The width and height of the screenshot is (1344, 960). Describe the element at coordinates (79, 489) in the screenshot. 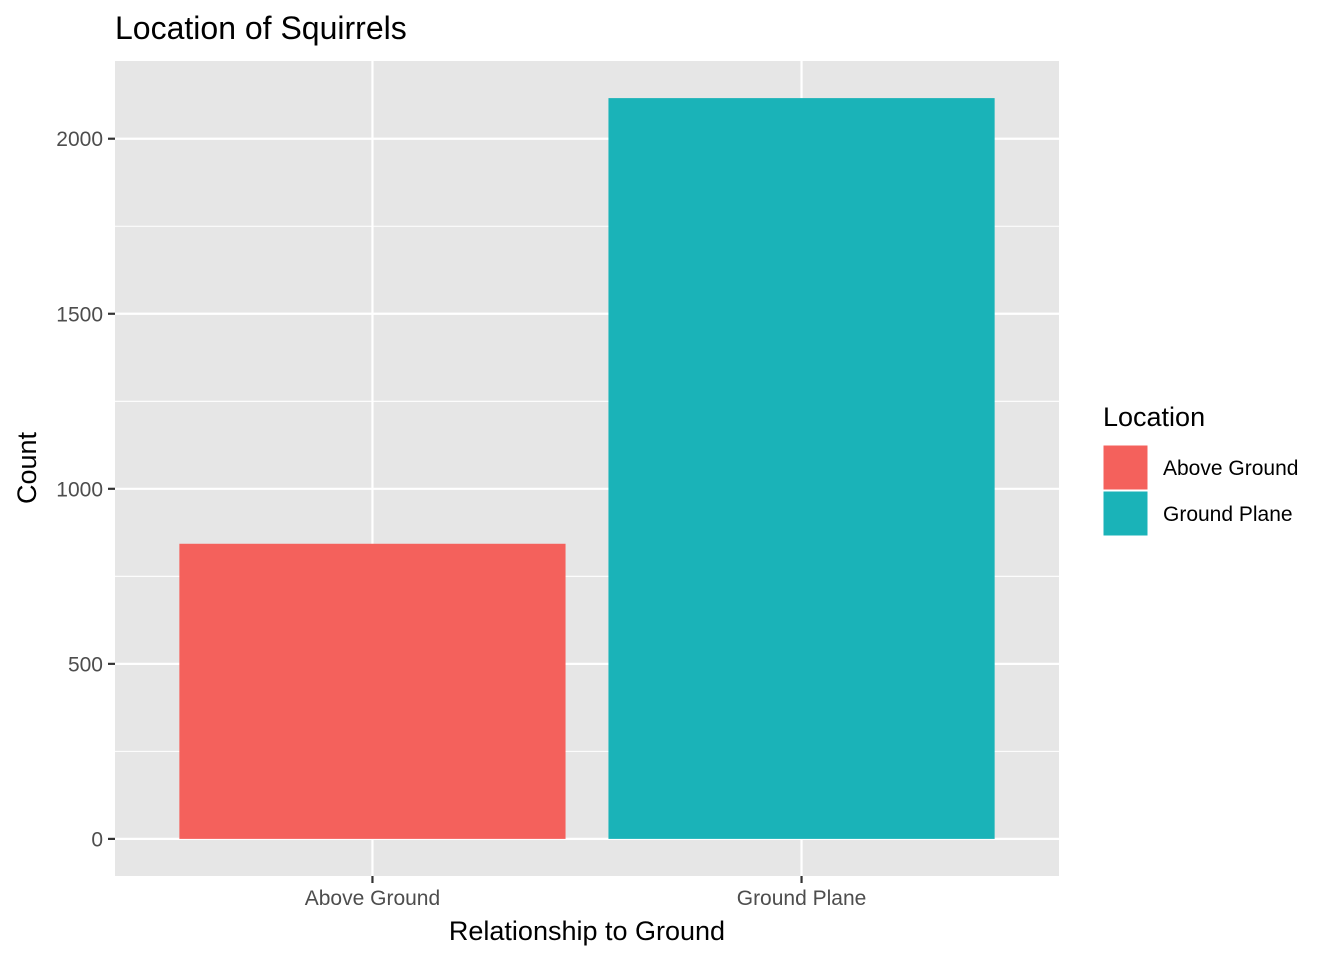

I see `y-tick-label: 1000` at that location.